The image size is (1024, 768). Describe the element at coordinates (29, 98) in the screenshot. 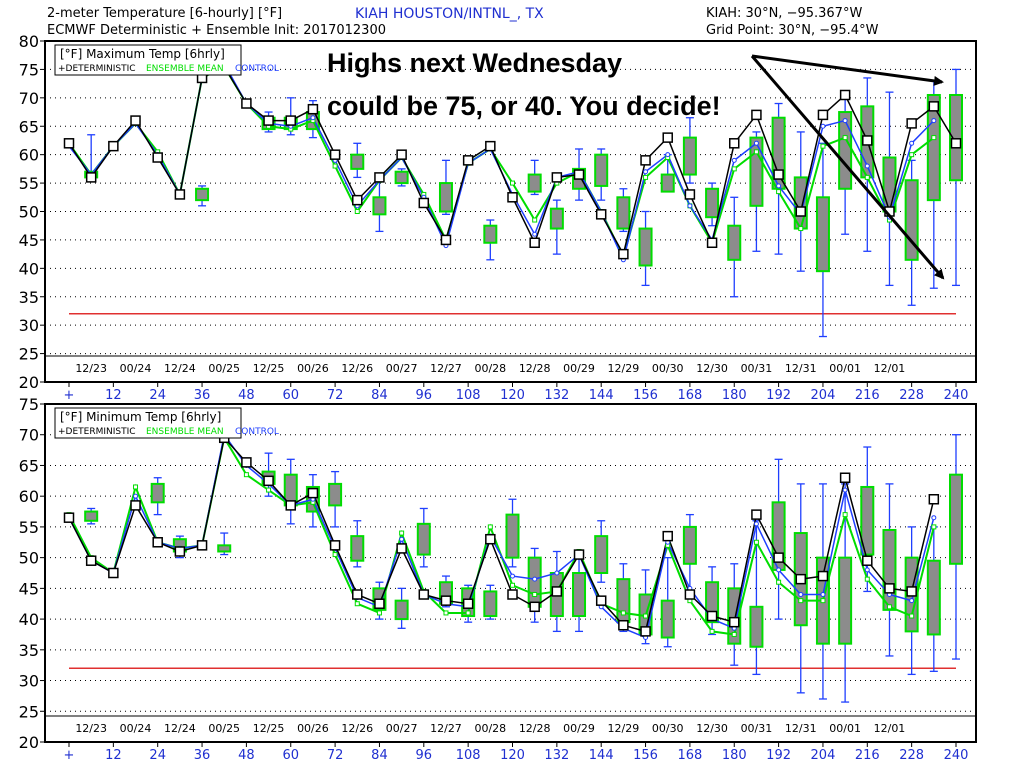

I see `y-tick-label: 70` at that location.